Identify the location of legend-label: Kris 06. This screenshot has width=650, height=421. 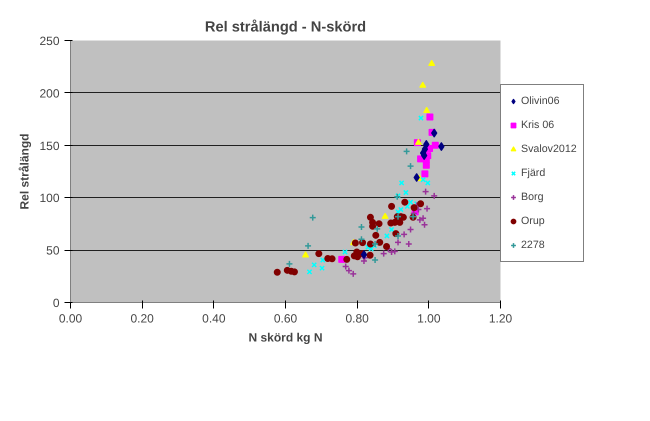
(537, 125).